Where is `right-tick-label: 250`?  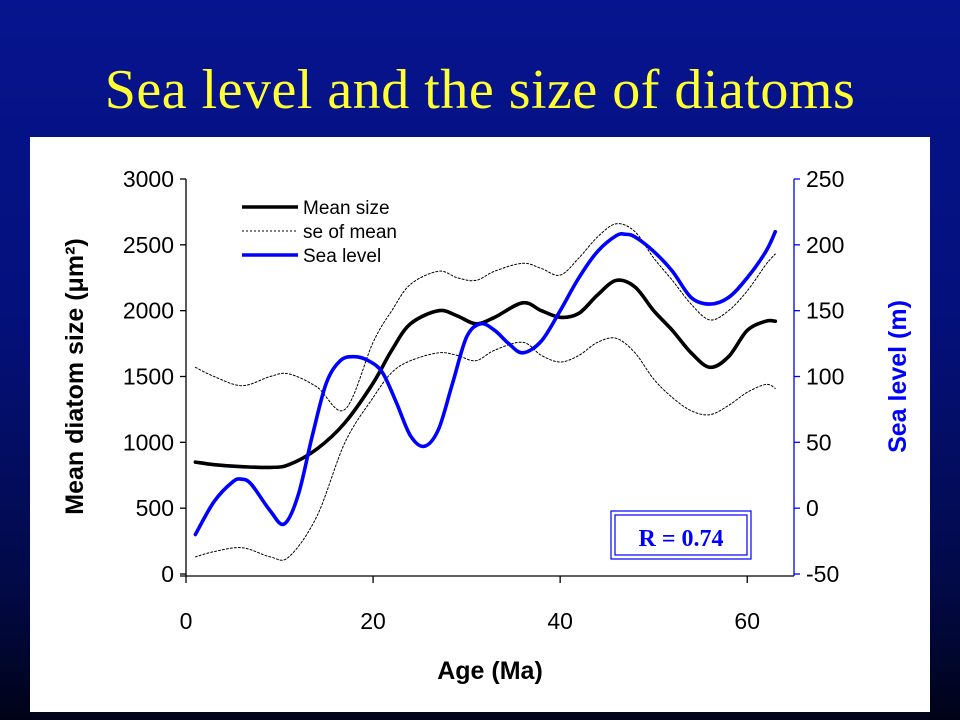 right-tick-label: 250 is located at coordinates (825, 179).